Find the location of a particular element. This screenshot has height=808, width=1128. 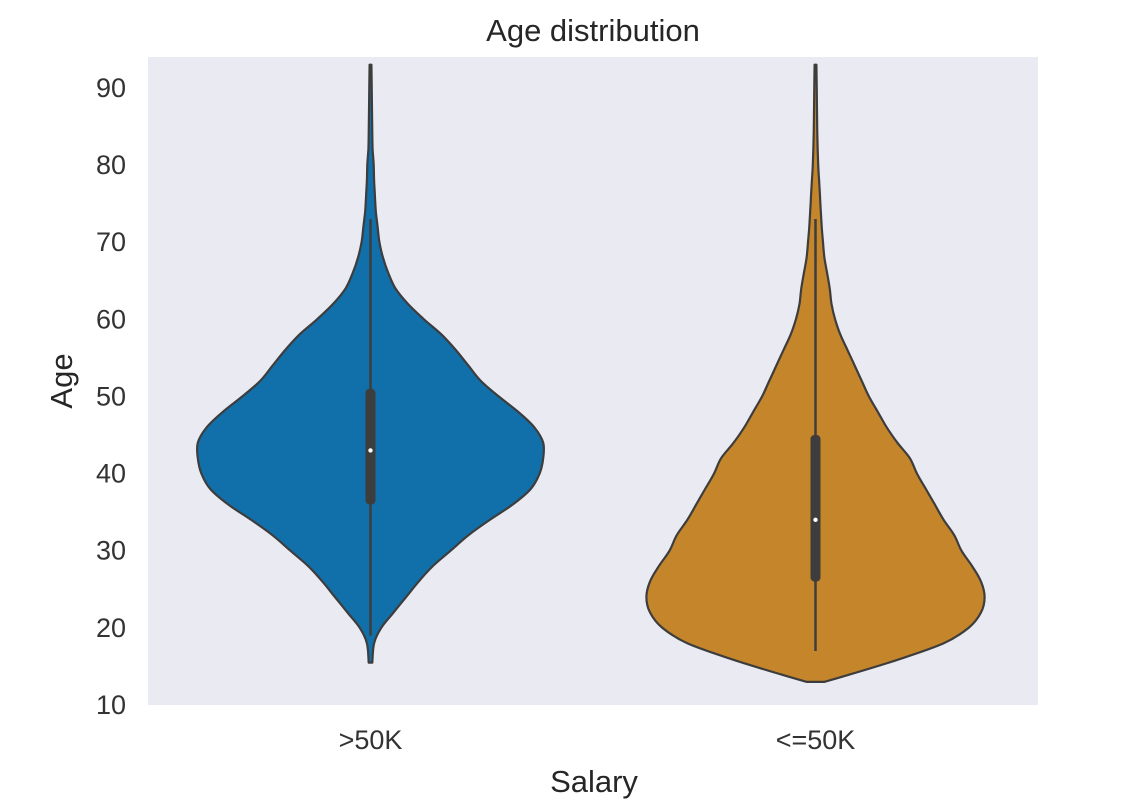

x-tick-label: <=50K is located at coordinates (816, 740).